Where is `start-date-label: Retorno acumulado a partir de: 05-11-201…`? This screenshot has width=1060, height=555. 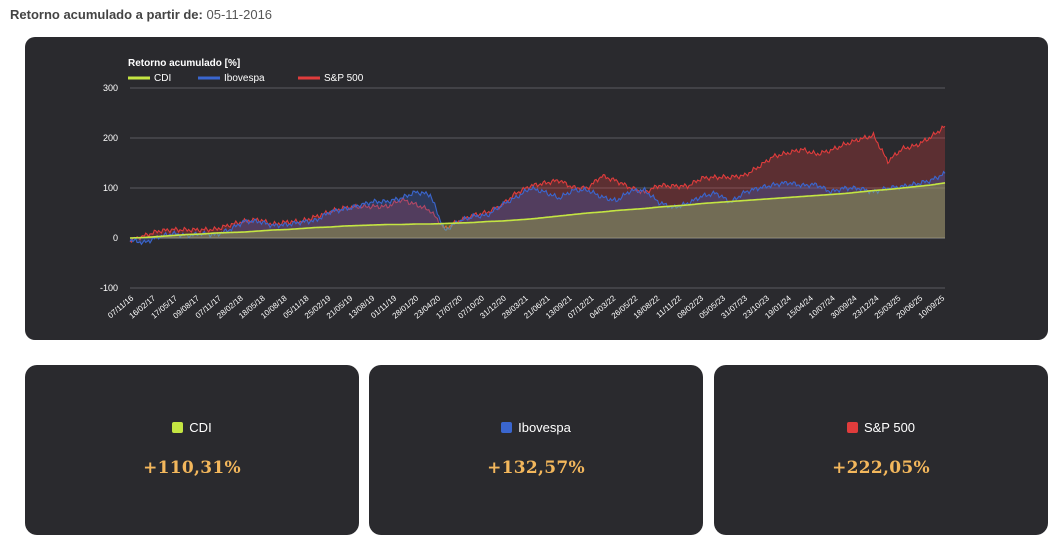 start-date-label: Retorno acumulado a partir de: 05-11-201… is located at coordinates (141, 14).